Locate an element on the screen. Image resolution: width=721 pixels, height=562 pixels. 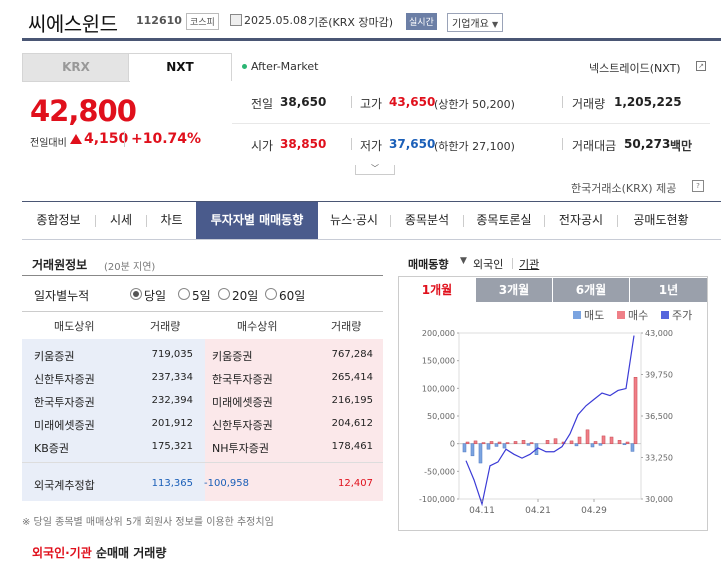
sell-broker: 한국투자증권 is located at coordinates (64, 402).